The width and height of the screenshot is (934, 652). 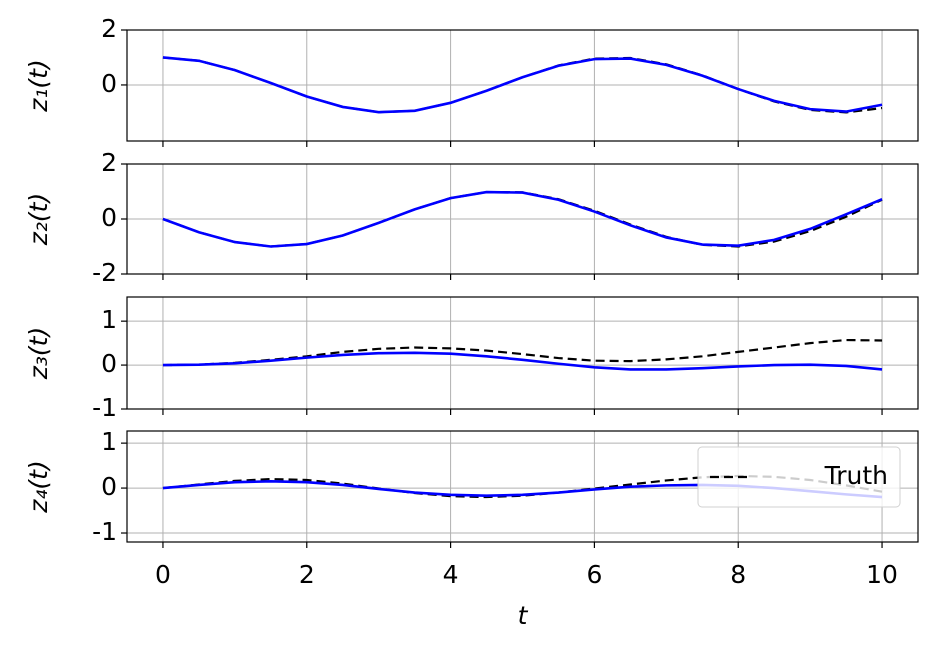 I want to click on x-tick-label: 10, so click(x=882, y=574).